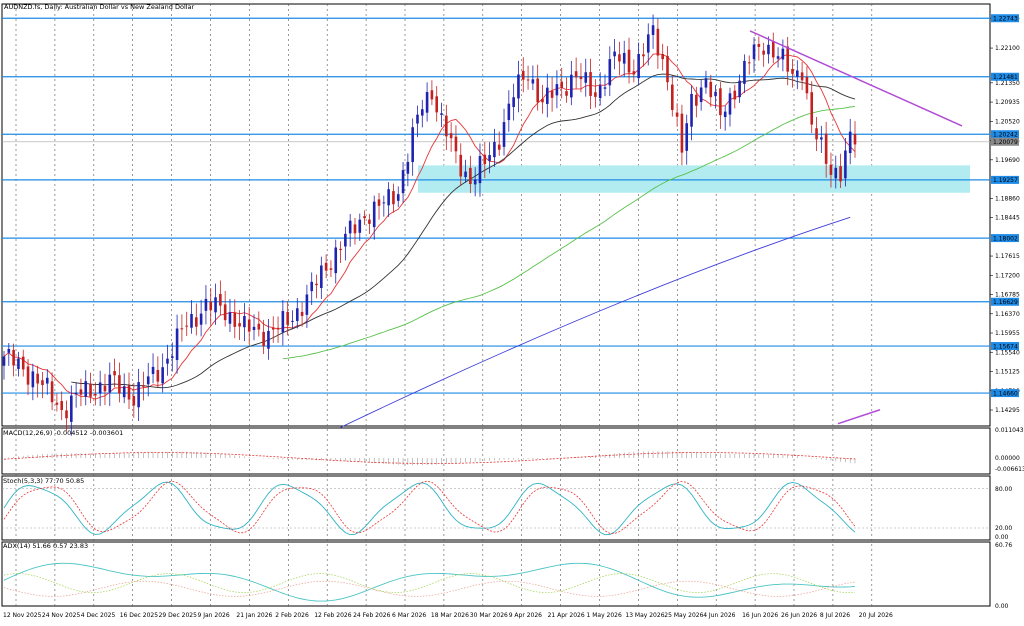 This screenshot has width=1024, height=626. I want to click on date-tick-label: 29 Dec 2025, so click(178, 615).